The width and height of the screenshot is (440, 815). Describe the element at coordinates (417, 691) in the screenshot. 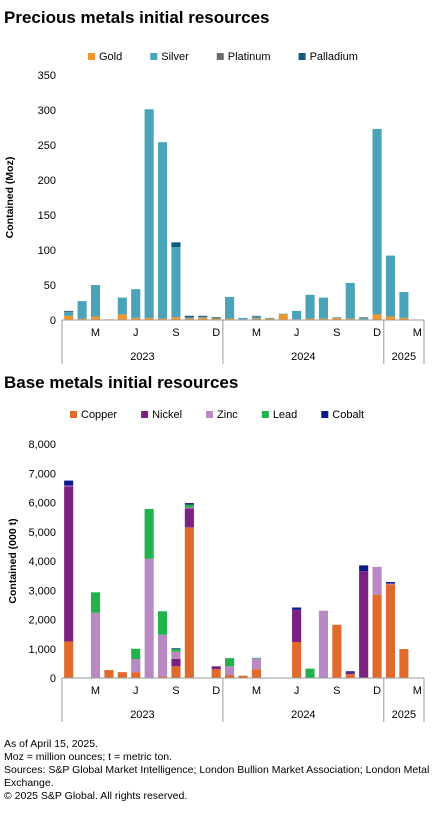

I see `base-x-tick-8: M` at that location.